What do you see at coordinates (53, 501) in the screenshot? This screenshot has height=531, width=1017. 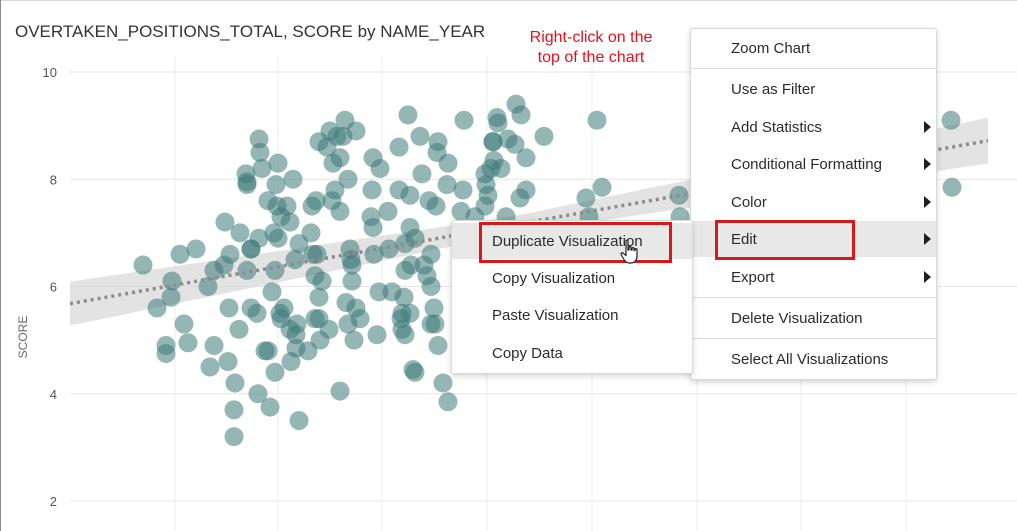 I see `y-tick-label: 2` at bounding box center [53, 501].